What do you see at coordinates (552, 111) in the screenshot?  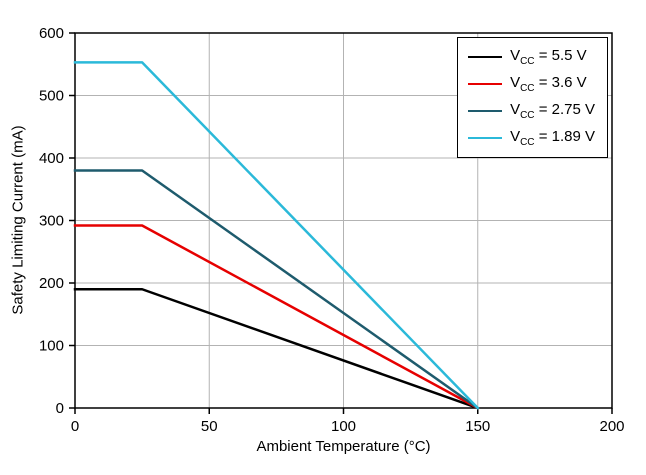 I see `legend-label: VCC = 2.75 V` at bounding box center [552, 111].